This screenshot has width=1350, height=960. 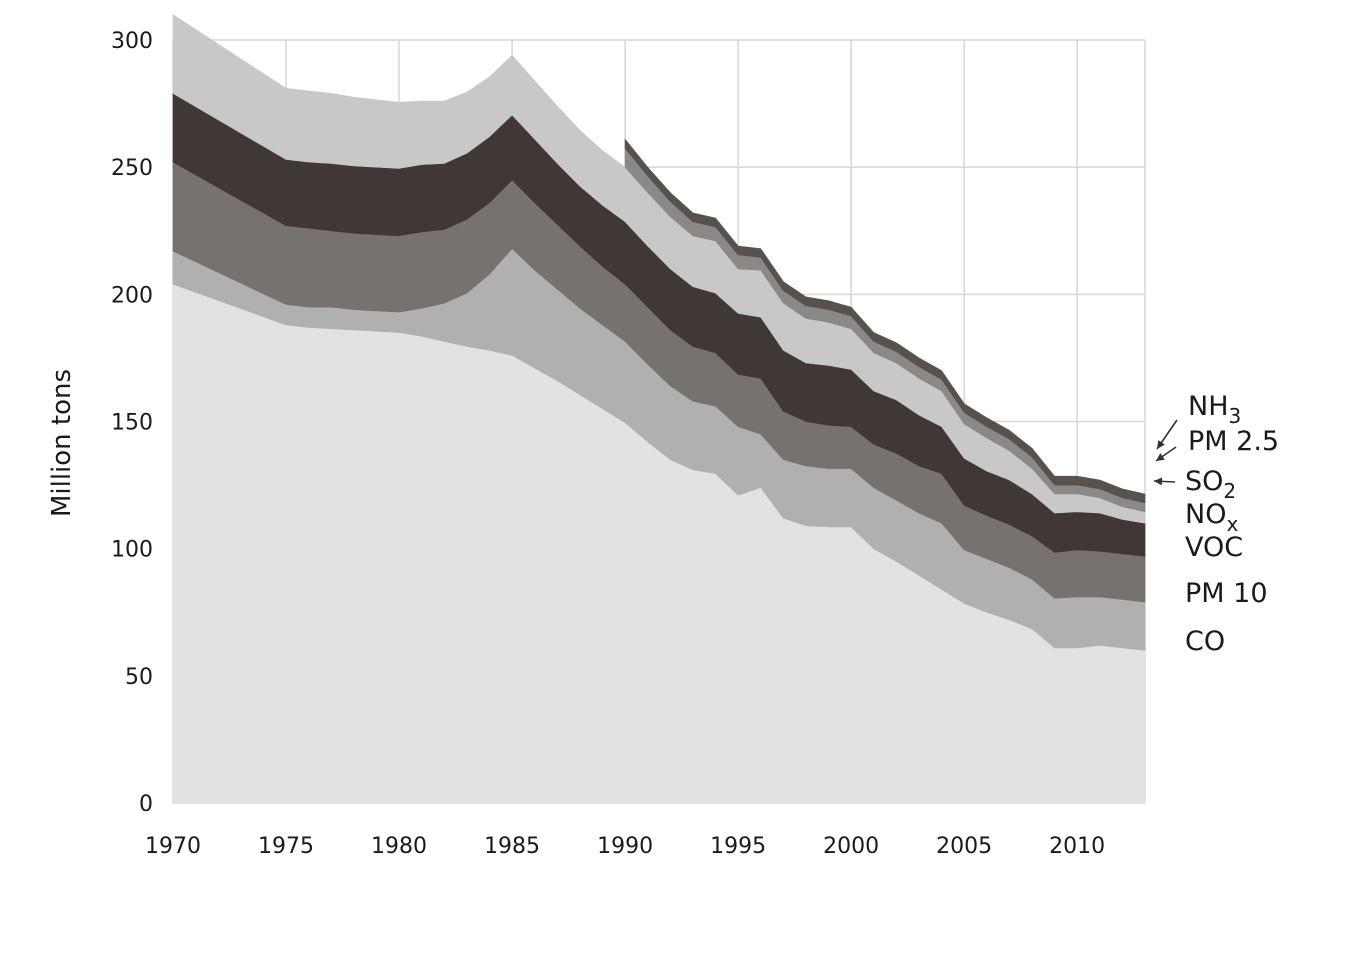 I want to click on x-tick-label: 1975, so click(x=286, y=846).